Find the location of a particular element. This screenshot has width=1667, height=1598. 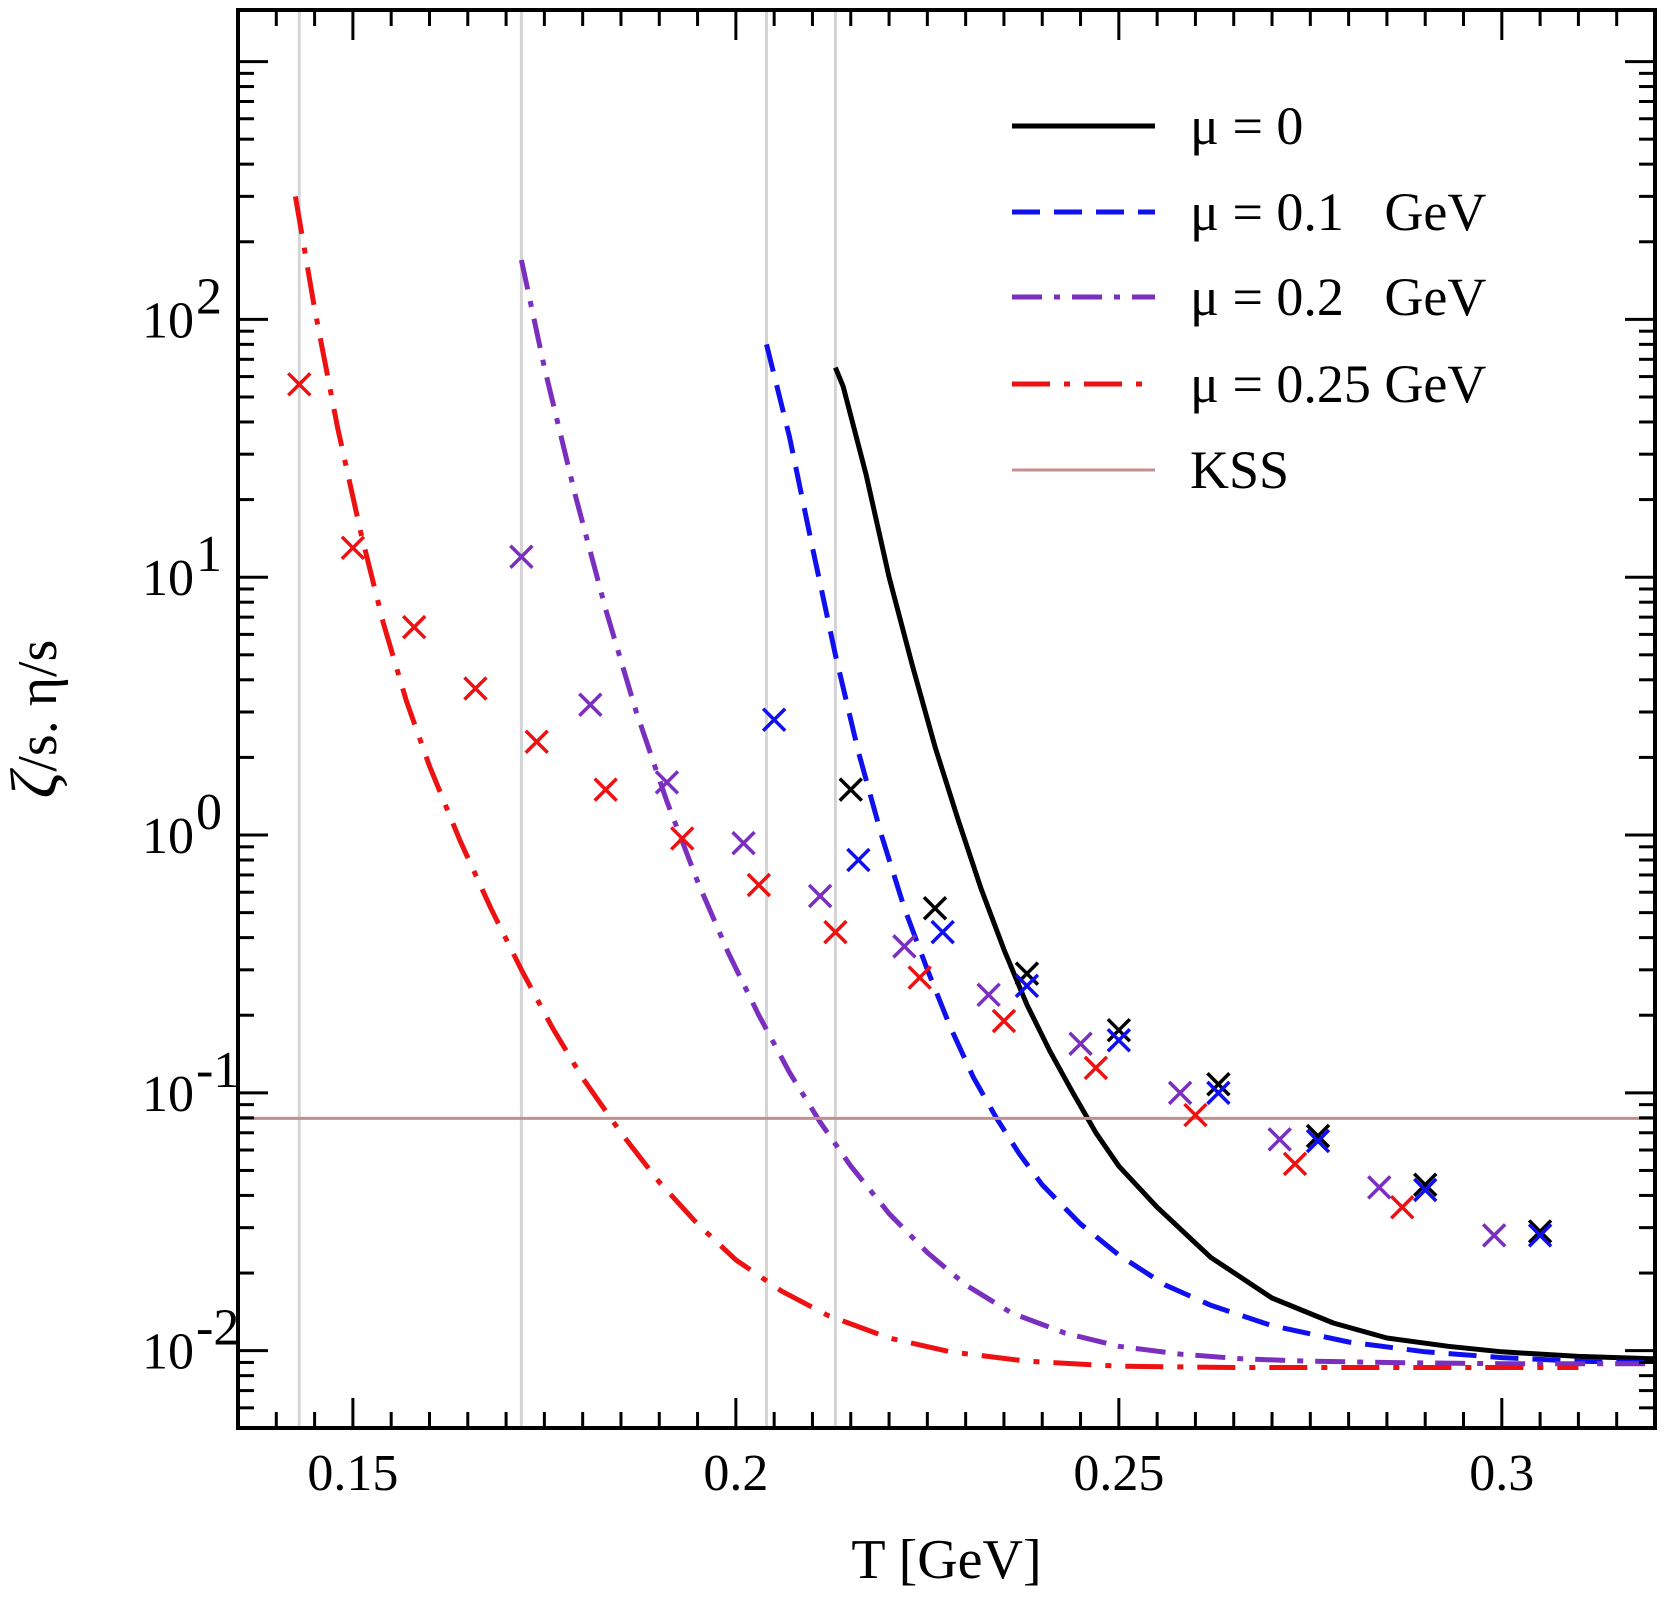

x-tick-label: 0.25 is located at coordinates (1118, 1473).